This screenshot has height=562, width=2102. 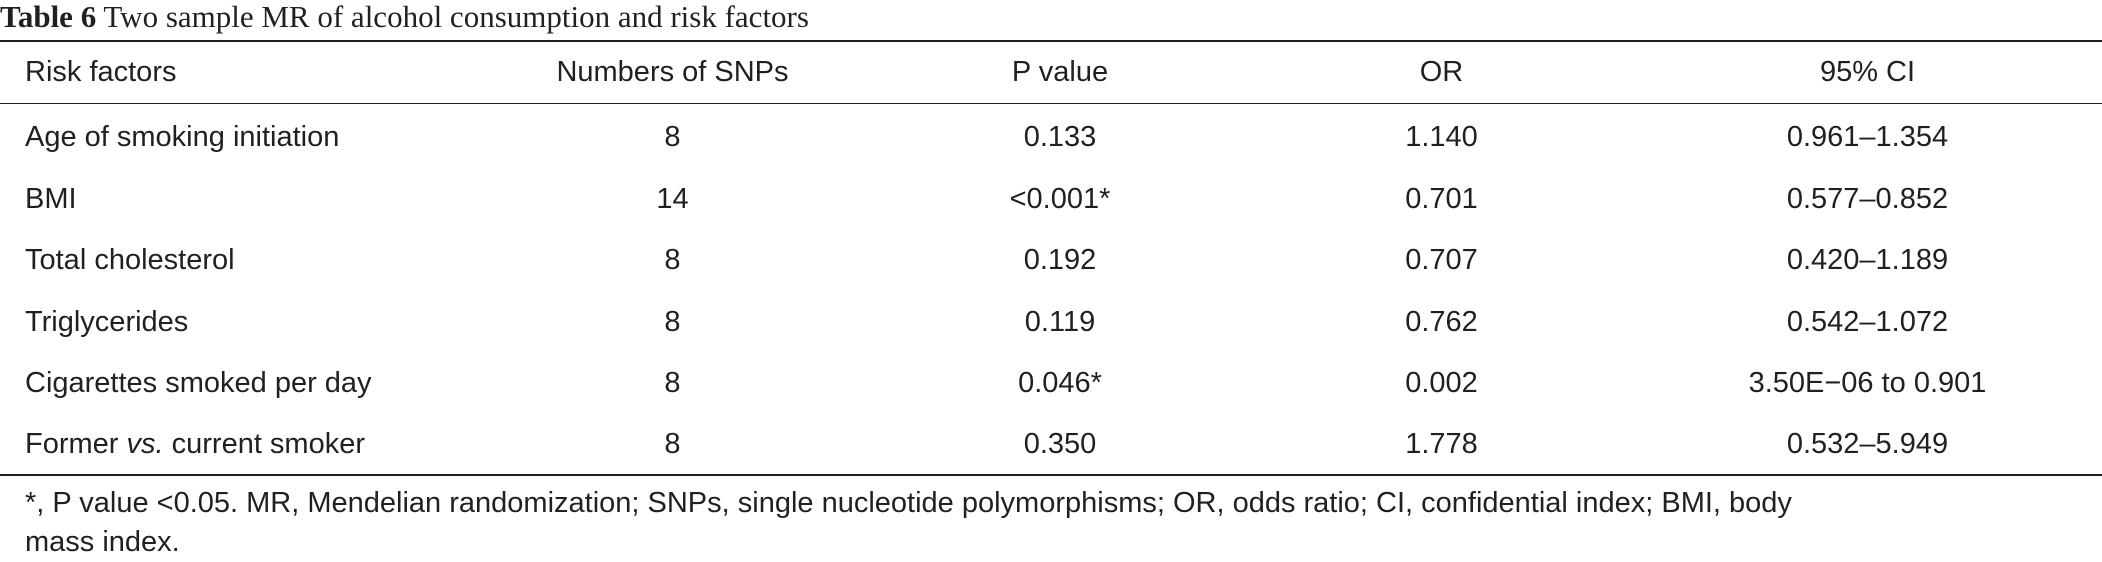 I want to click on p-value-cell: <0.001*, so click(x=1060, y=199).